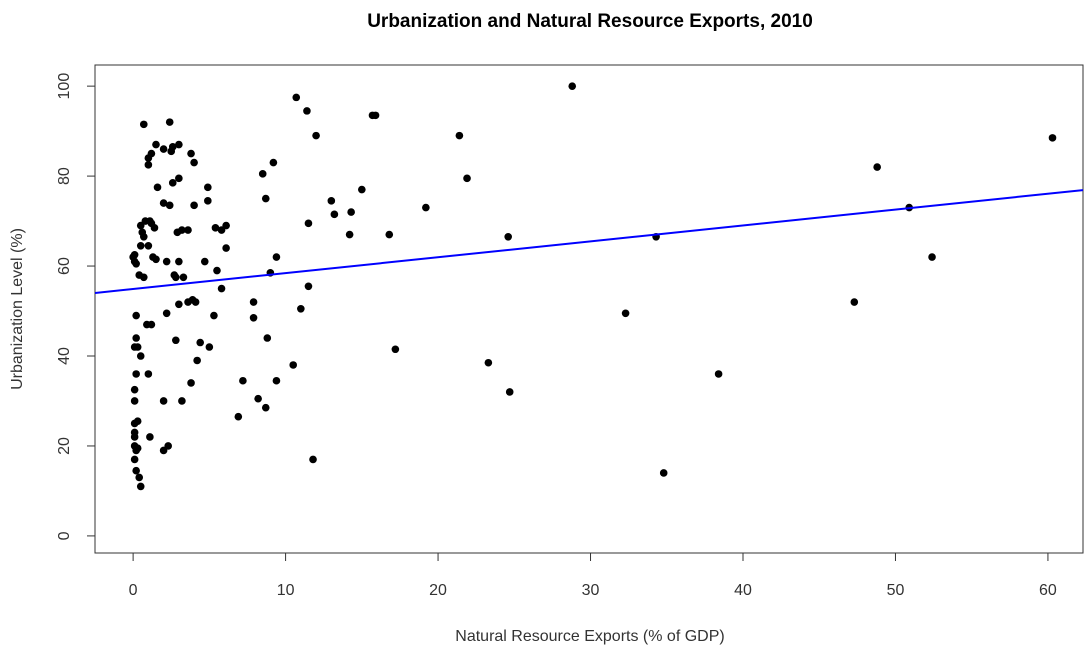  I want to click on y-tick-label: 100, so click(64, 86).